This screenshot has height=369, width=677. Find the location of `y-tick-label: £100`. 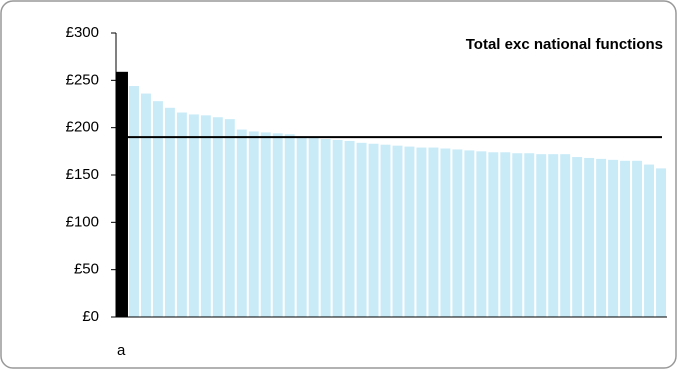

y-tick-label: £100 is located at coordinates (82, 221).